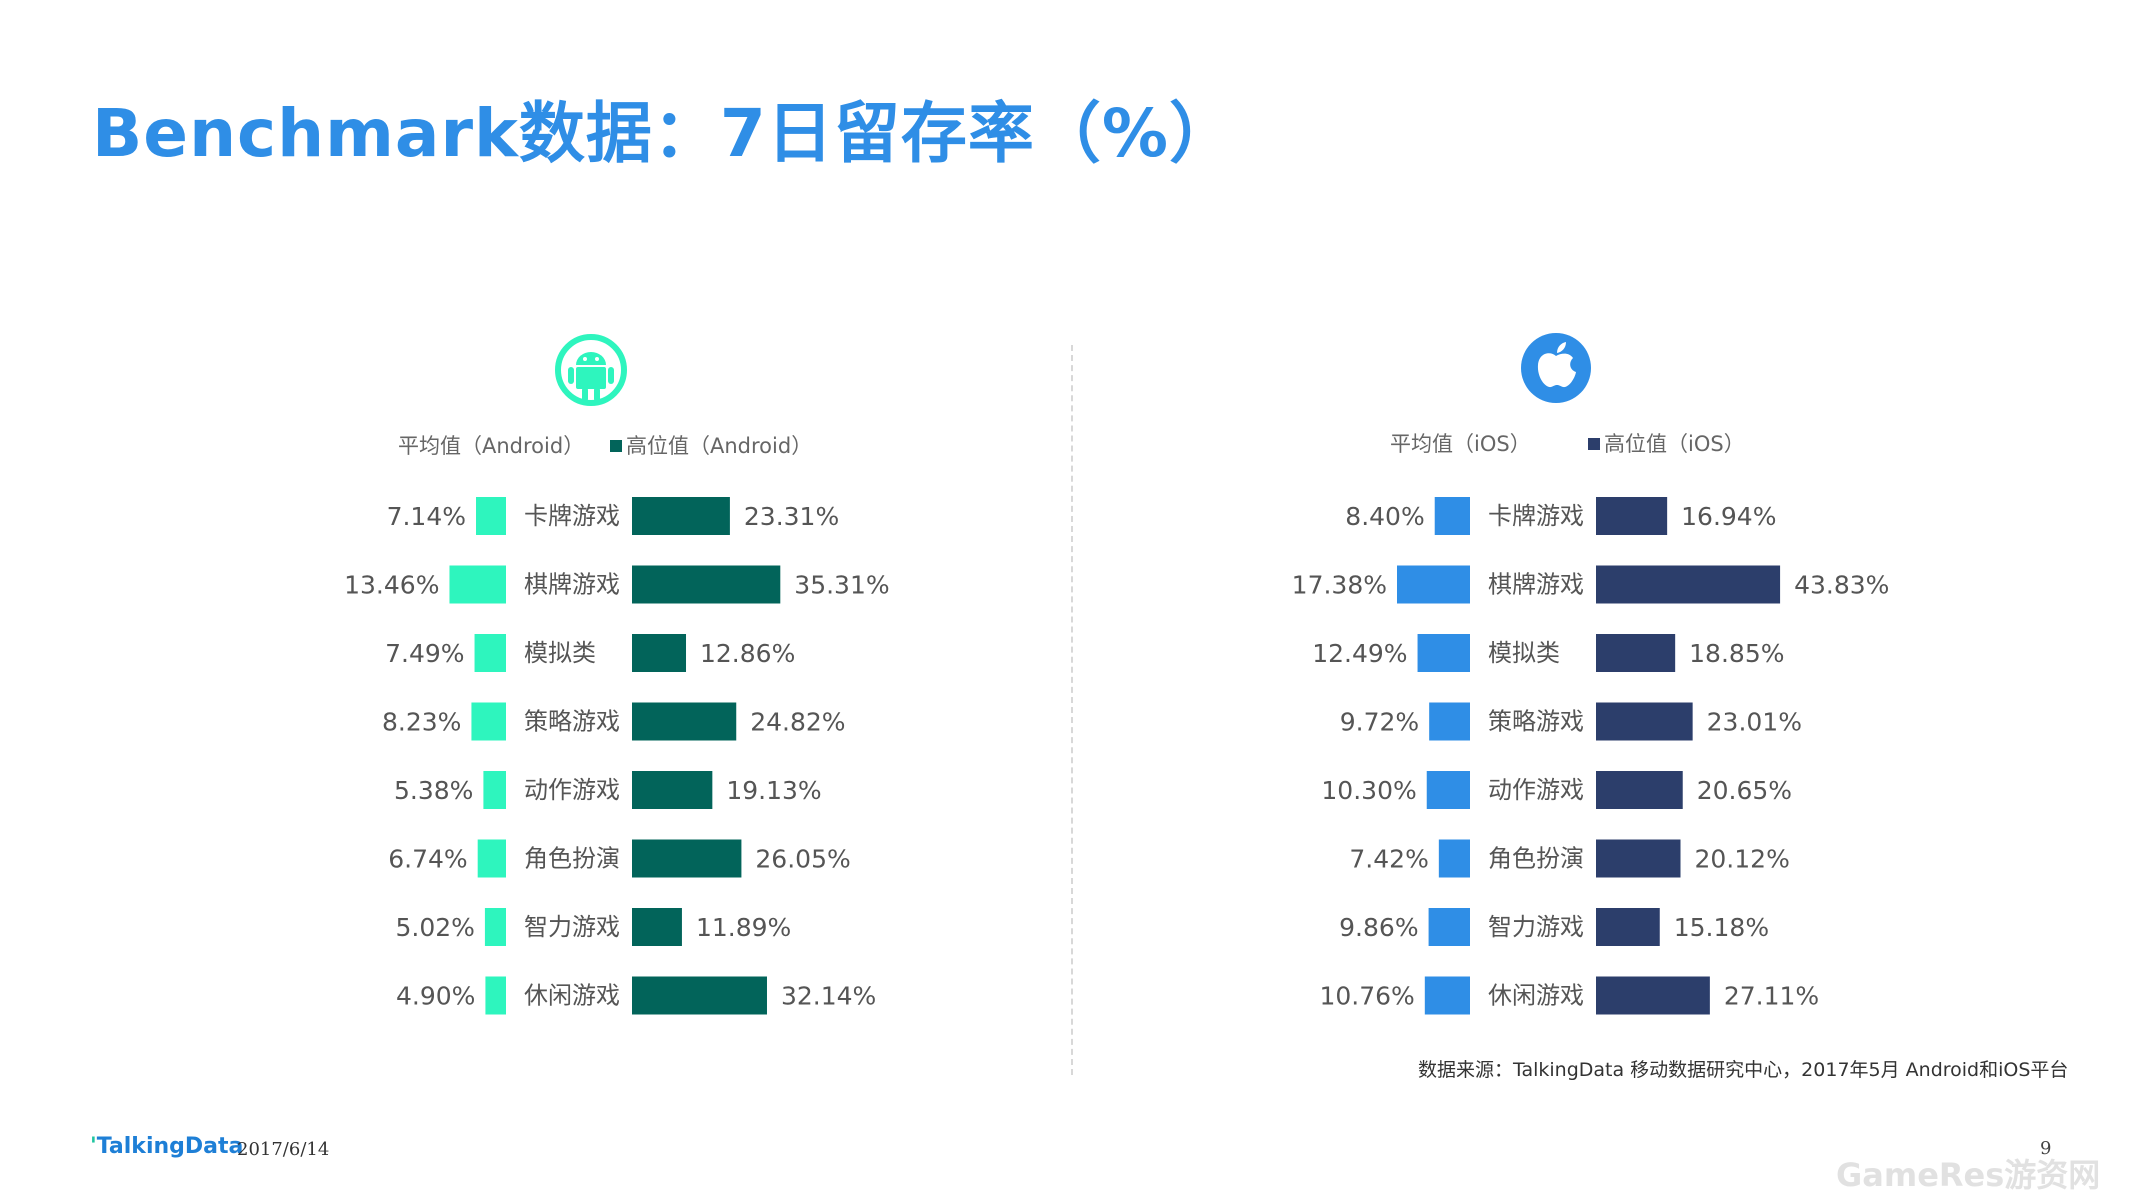  Describe the element at coordinates (391, 585) in the screenshot. I see `android-avg-value-label-1: 13.46%` at that location.